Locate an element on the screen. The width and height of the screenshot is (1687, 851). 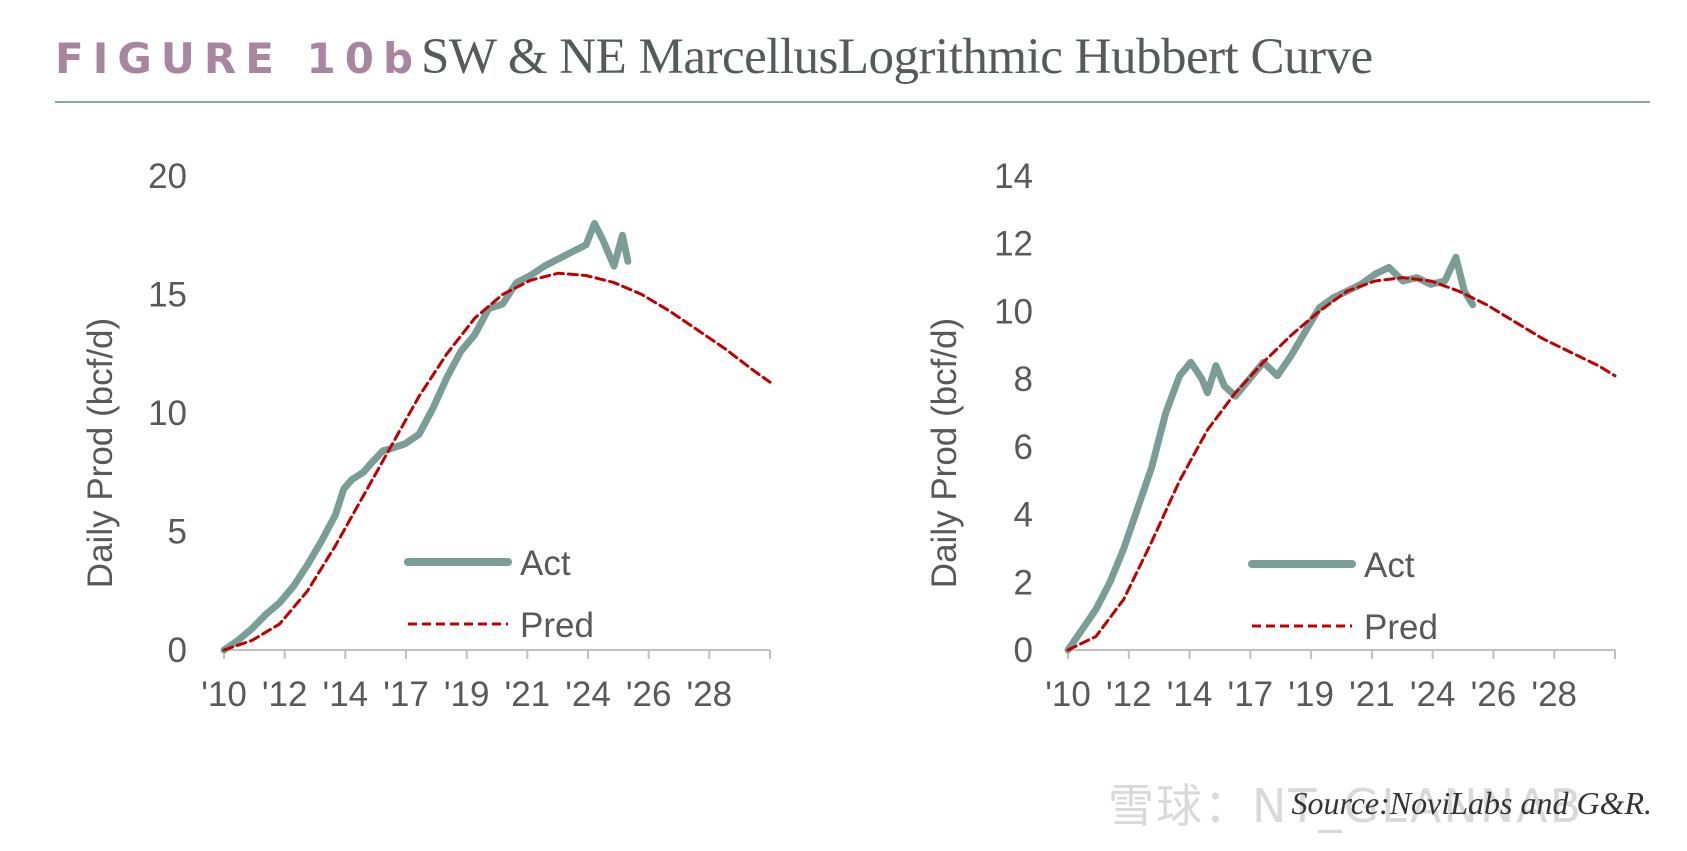
series-line-act is located at coordinates (426, 436).